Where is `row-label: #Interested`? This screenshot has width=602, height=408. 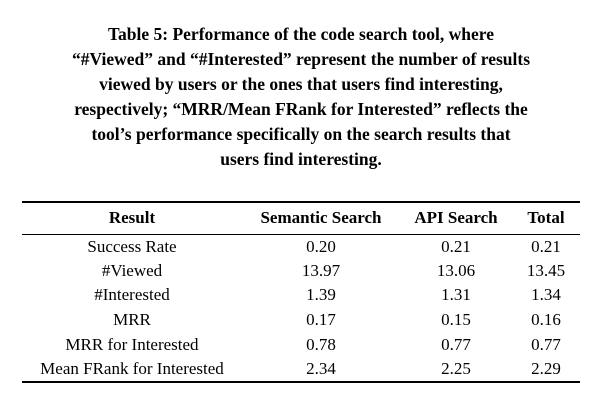 row-label: #Interested is located at coordinates (132, 295).